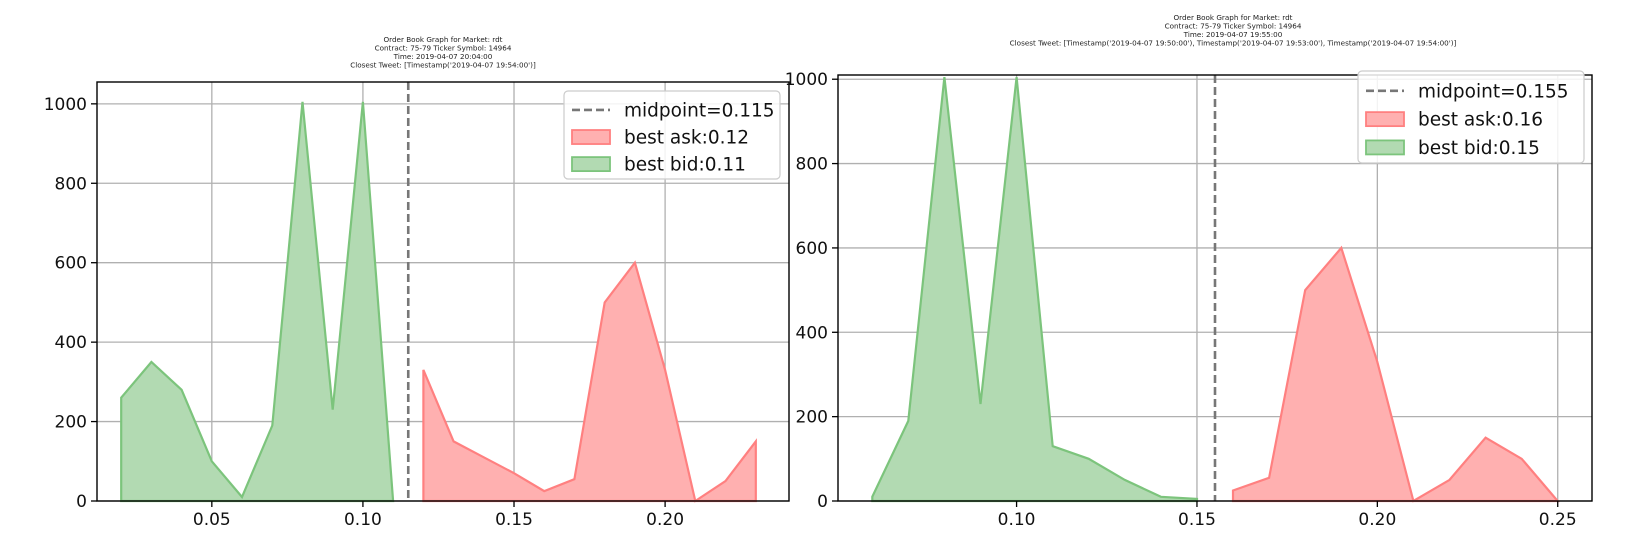  Describe the element at coordinates (212, 520) in the screenshot. I see `x-tick-label: 0.05` at that location.